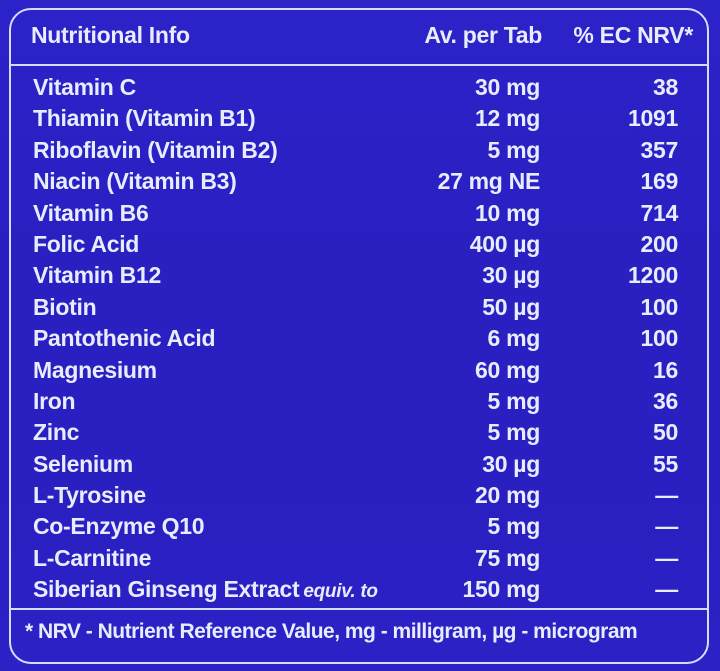  Describe the element at coordinates (359, 244) in the screenshot. I see `table-row: Folic Acid 400 µg 200` at that location.